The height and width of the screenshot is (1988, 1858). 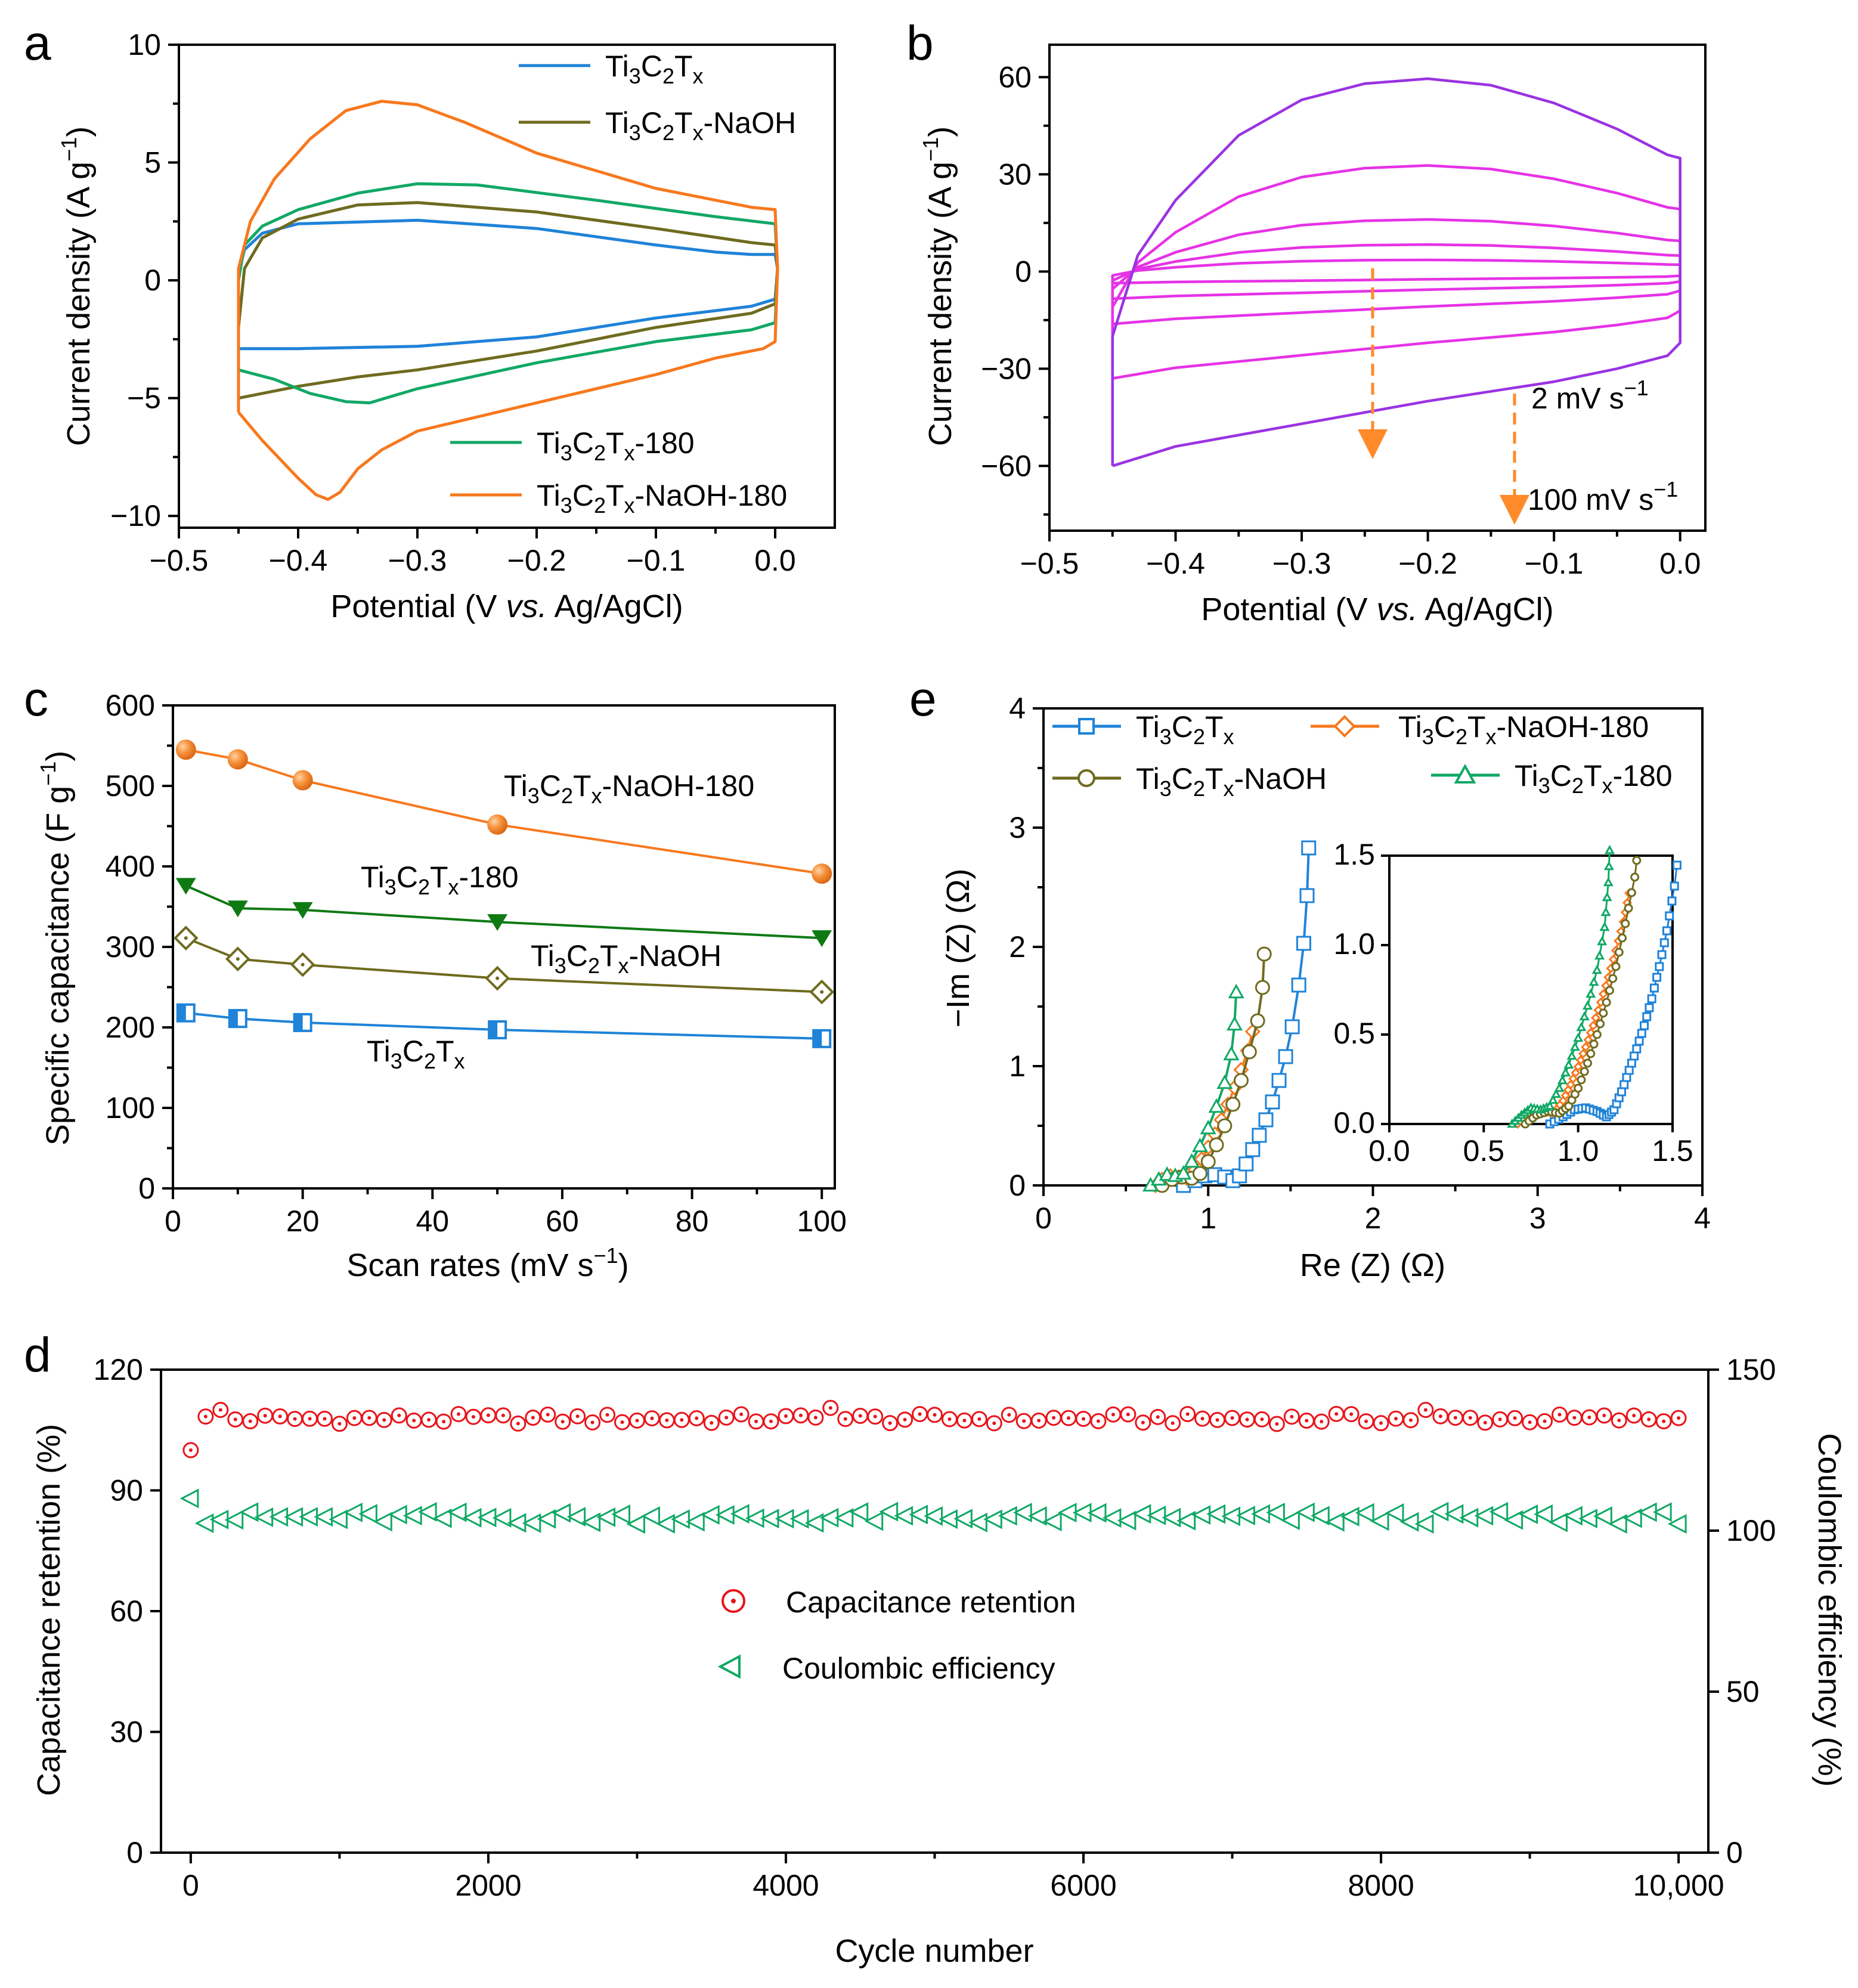 I want to click on y-tick-label: 0, so click(x=152, y=280).